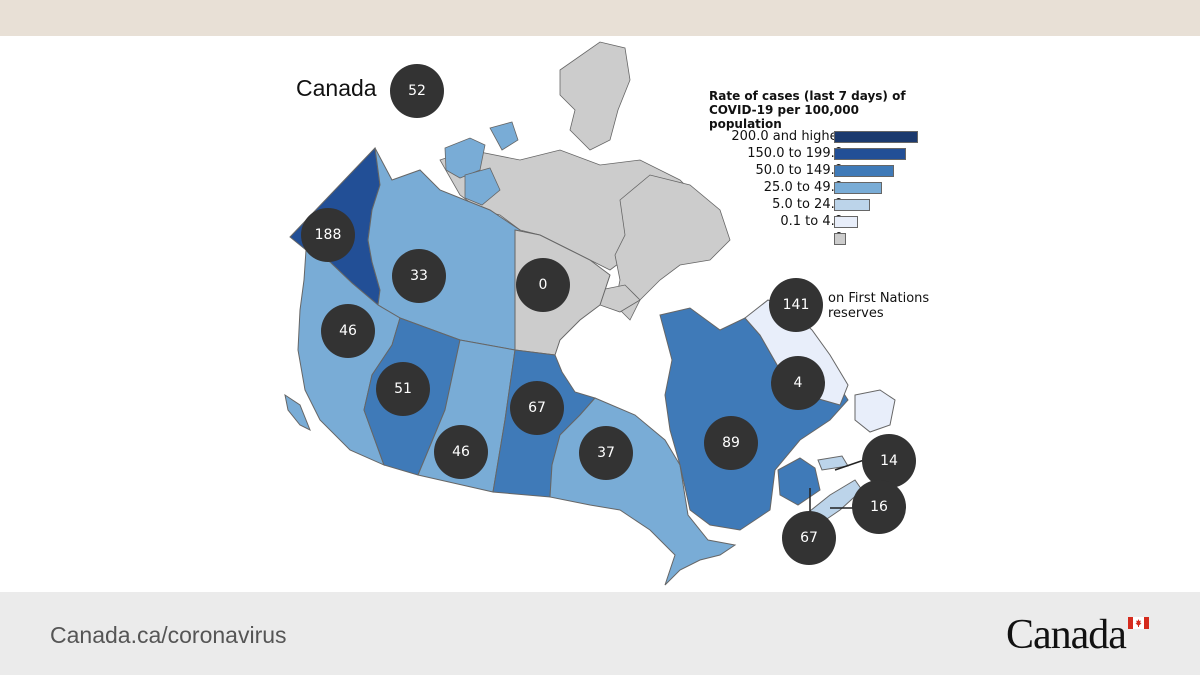 The width and height of the screenshot is (1200, 675). I want to click on rate-bubble-newfoundland: 4, so click(798, 383).